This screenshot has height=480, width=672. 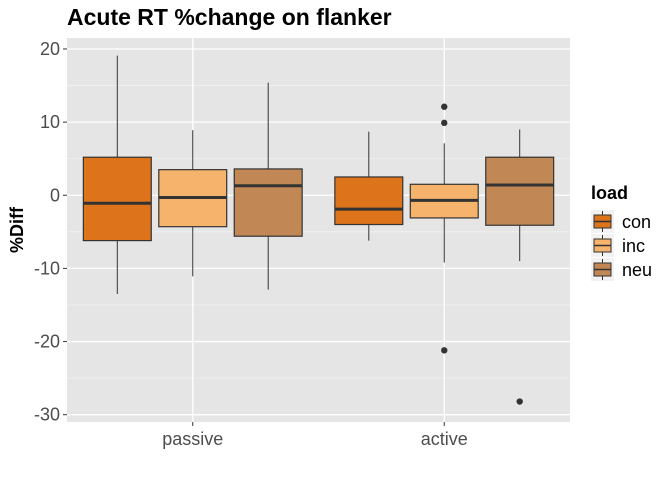 I want to click on box-con-active, so click(x=369, y=186).